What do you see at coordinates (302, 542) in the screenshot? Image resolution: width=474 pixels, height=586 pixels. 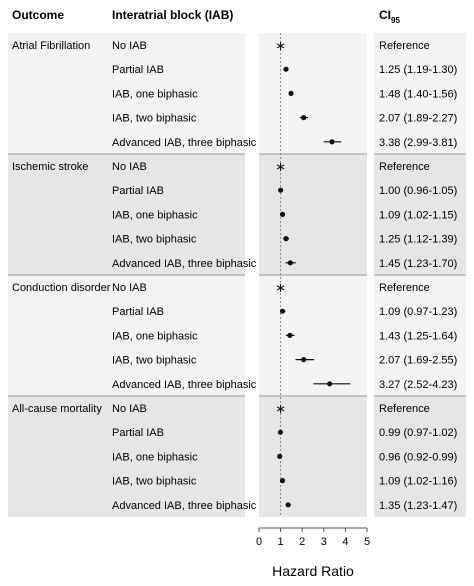 I see `x-tick-label: 2` at bounding box center [302, 542].